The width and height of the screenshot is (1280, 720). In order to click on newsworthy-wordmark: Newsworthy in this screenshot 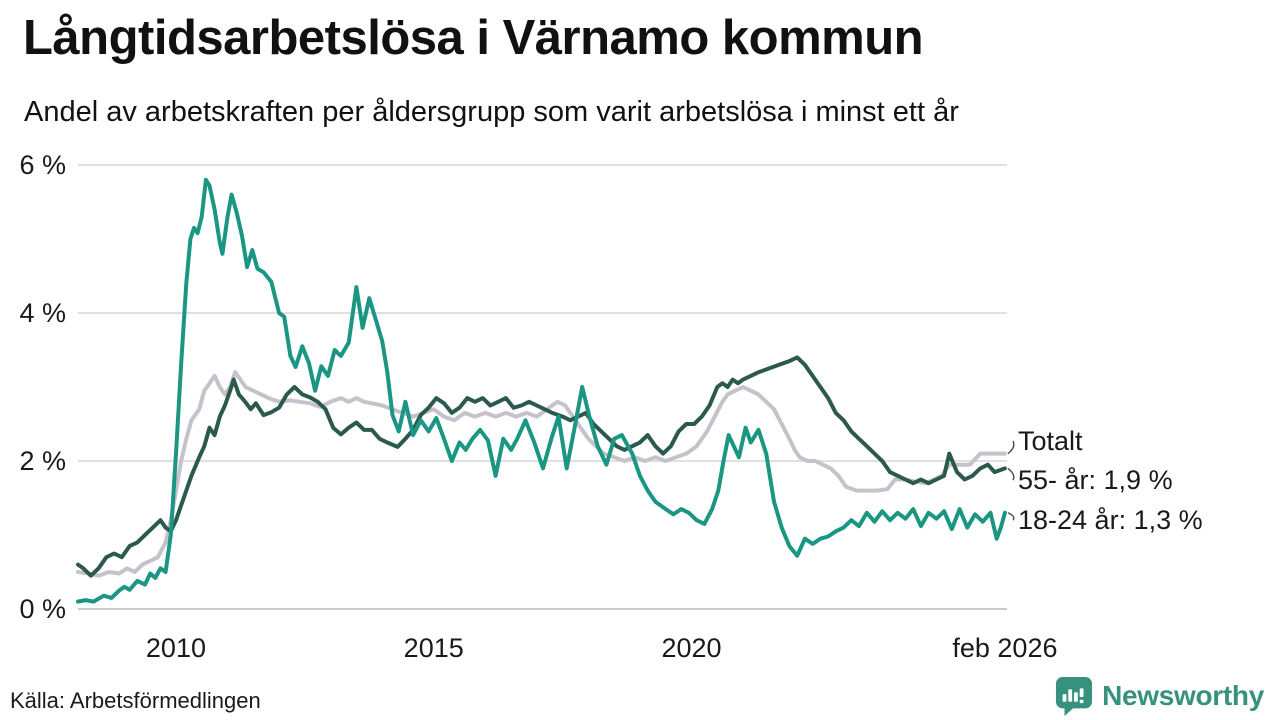, I will do `click(1183, 695)`.